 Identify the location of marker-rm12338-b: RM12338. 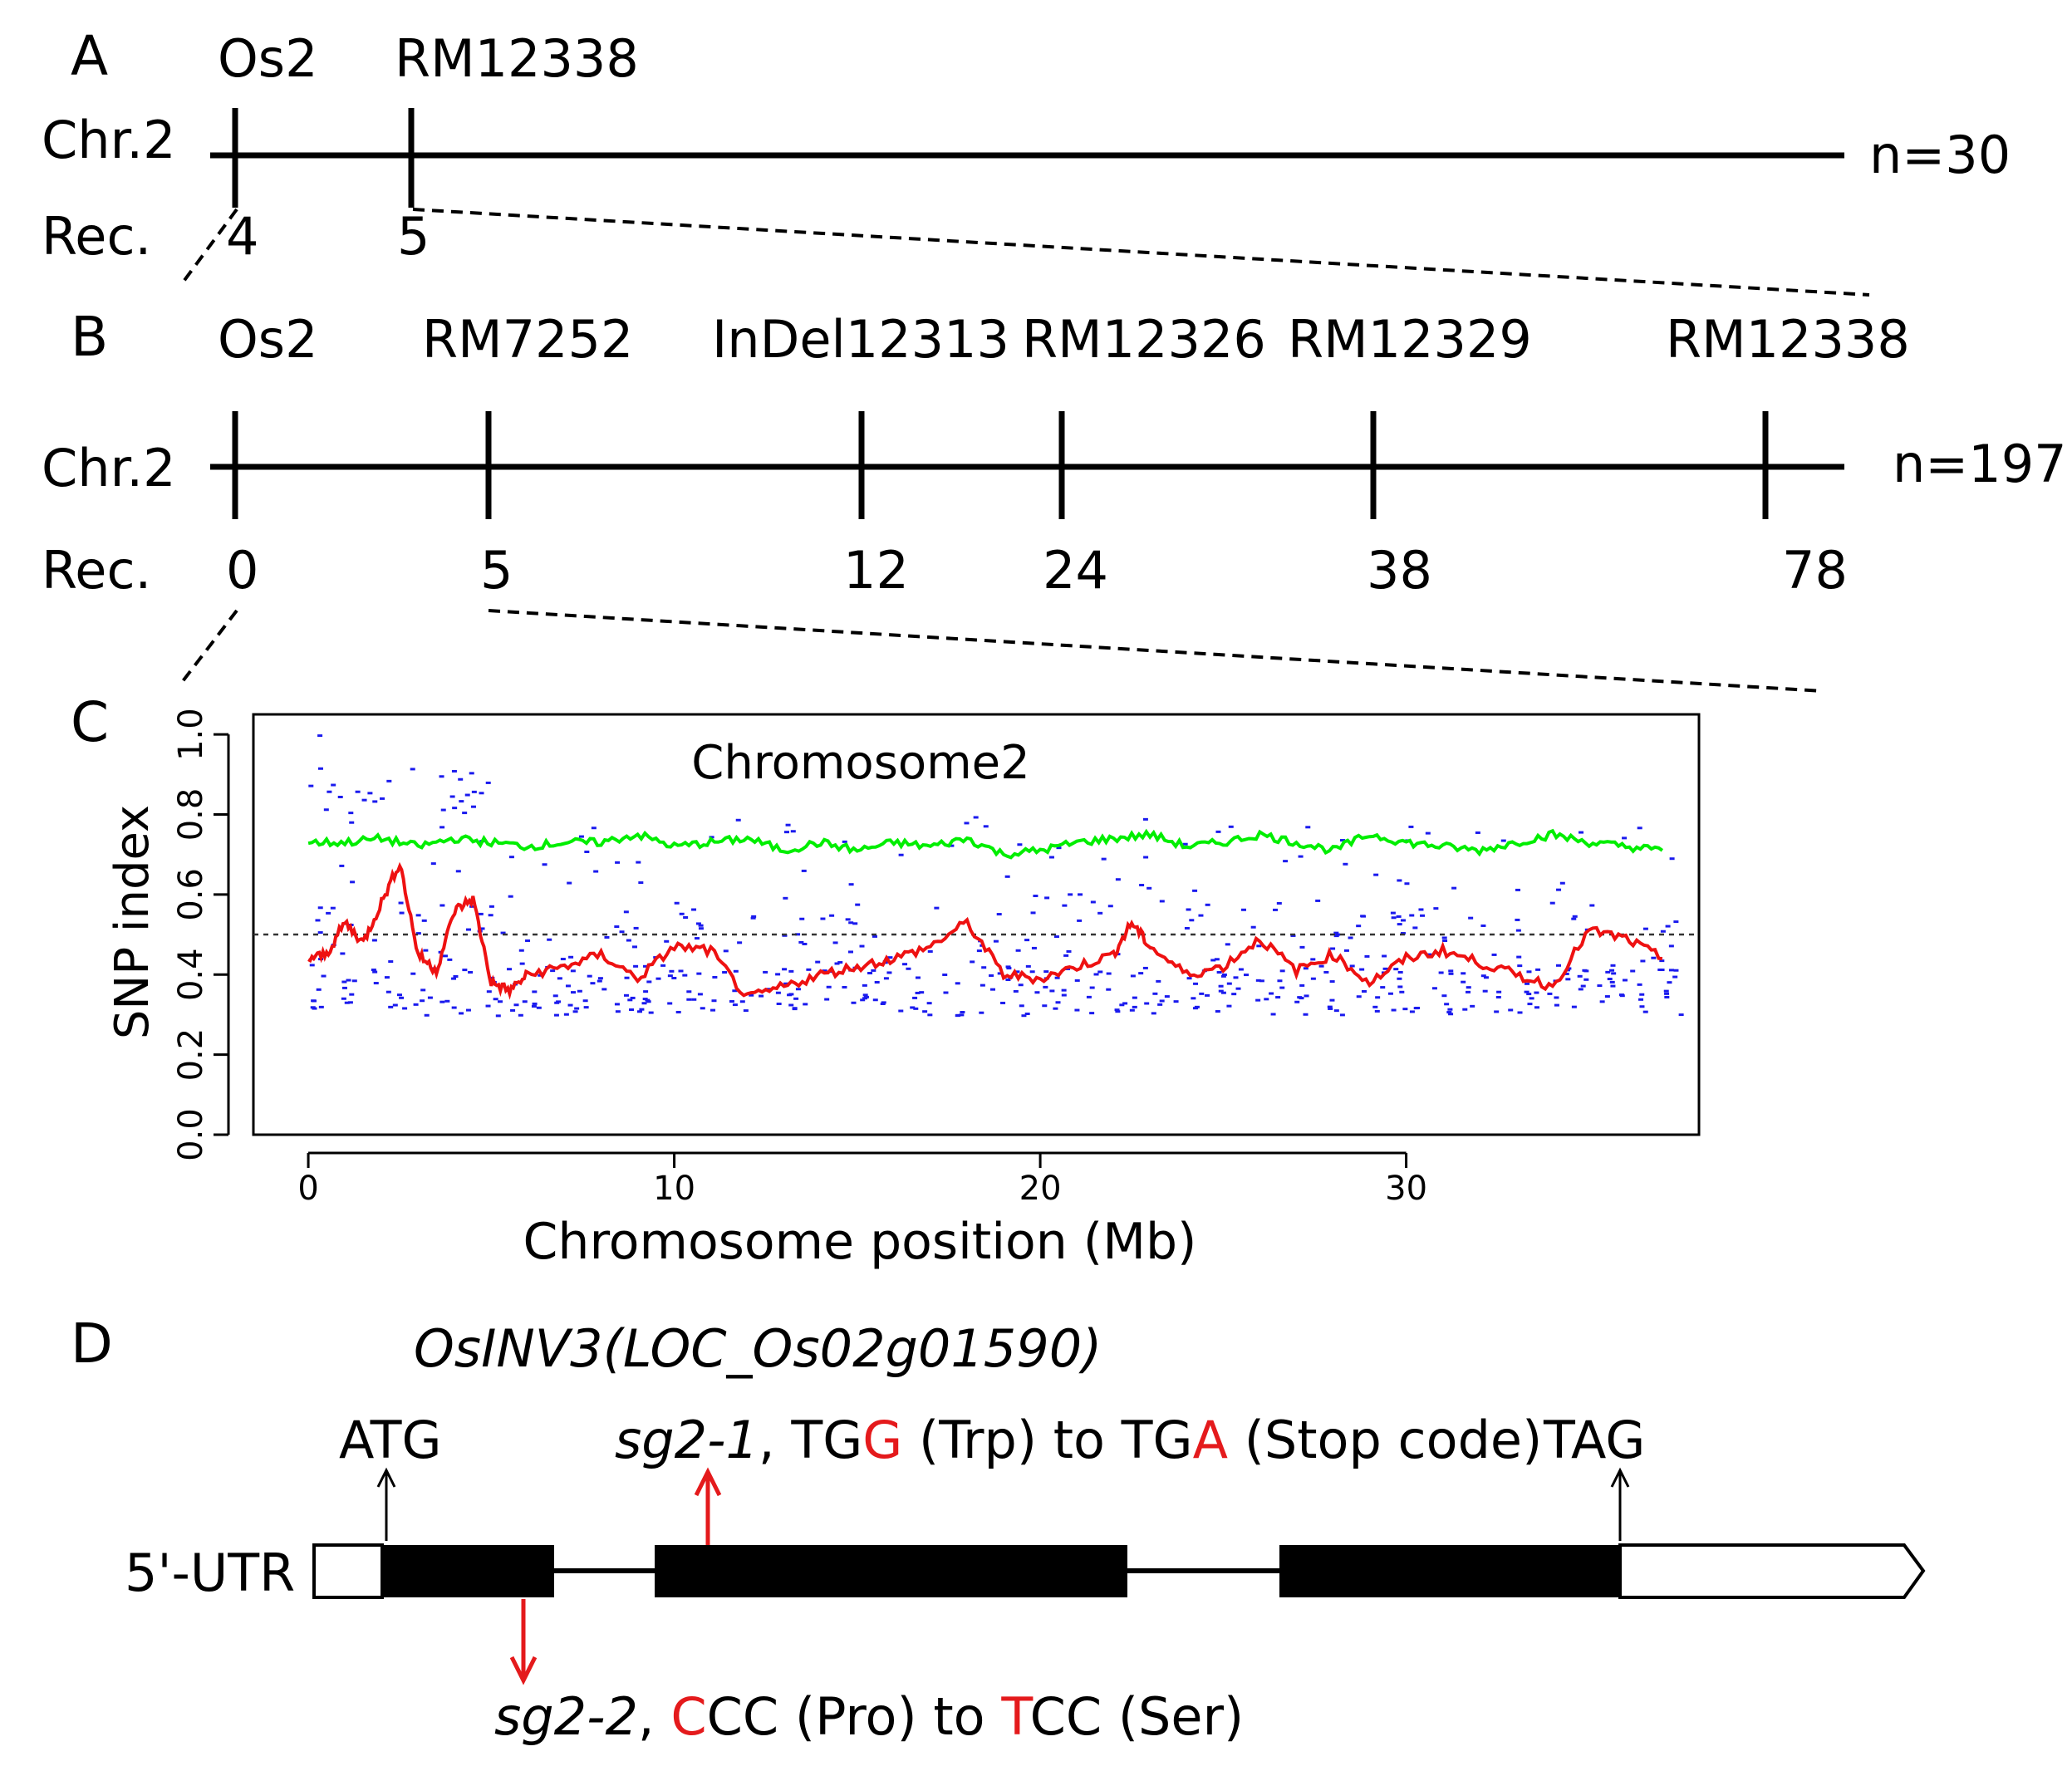
(1788, 340).